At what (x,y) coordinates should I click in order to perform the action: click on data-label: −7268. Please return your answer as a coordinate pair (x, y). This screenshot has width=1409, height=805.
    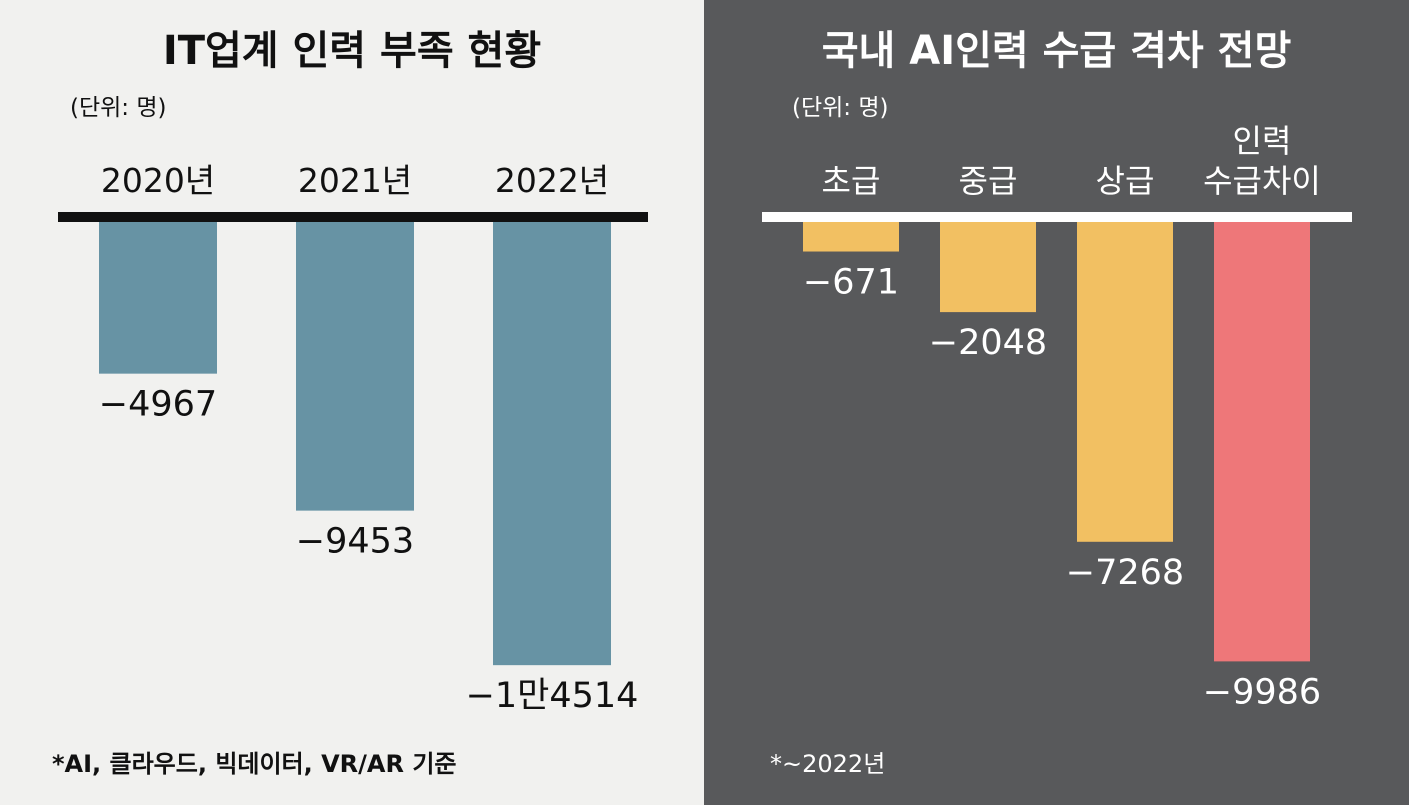
    Looking at the image, I should click on (1125, 573).